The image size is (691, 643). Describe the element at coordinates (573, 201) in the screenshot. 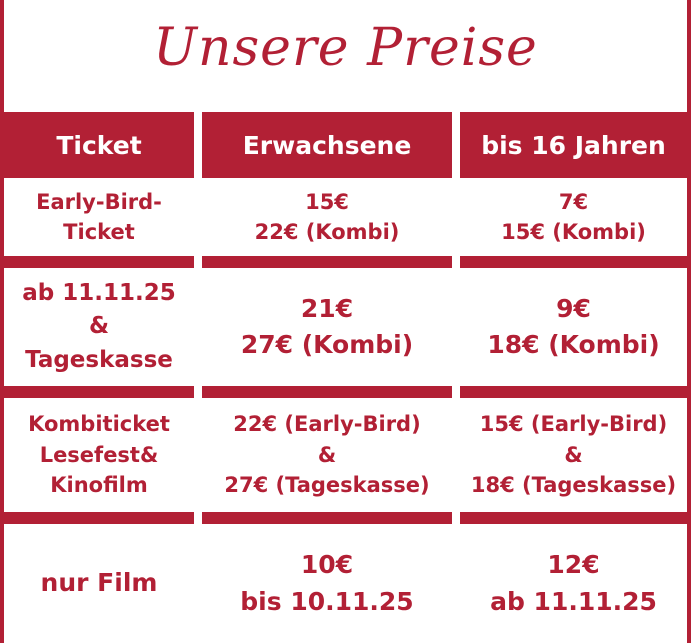

I see `cell-line: 7€` at that location.